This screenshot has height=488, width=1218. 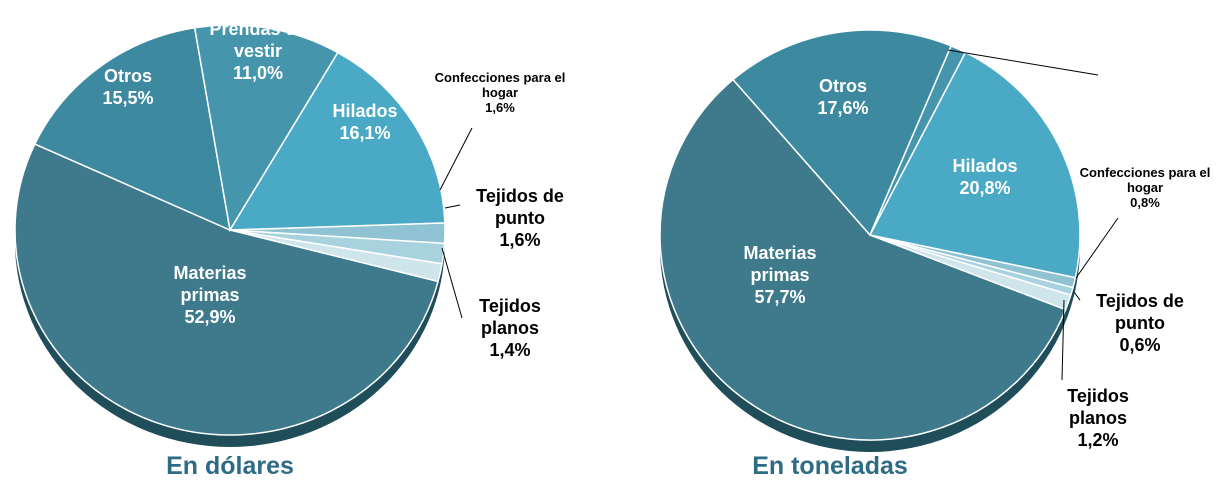 I want to click on slice-label: Confecciones para el hogar 0,8%, so click(x=1145, y=187).